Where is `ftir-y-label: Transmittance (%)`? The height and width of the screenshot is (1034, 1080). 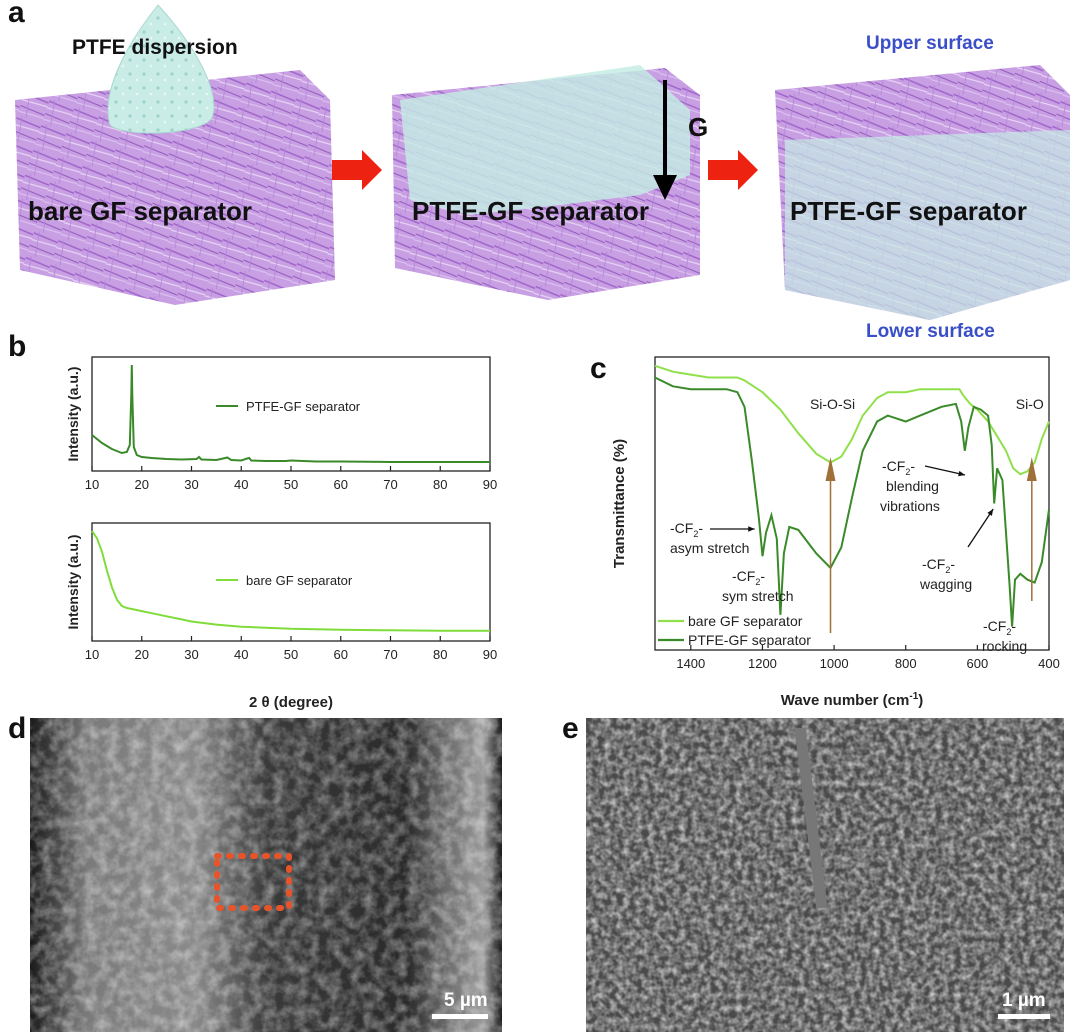 ftir-y-label: Transmittance (%) is located at coordinates (619, 503).